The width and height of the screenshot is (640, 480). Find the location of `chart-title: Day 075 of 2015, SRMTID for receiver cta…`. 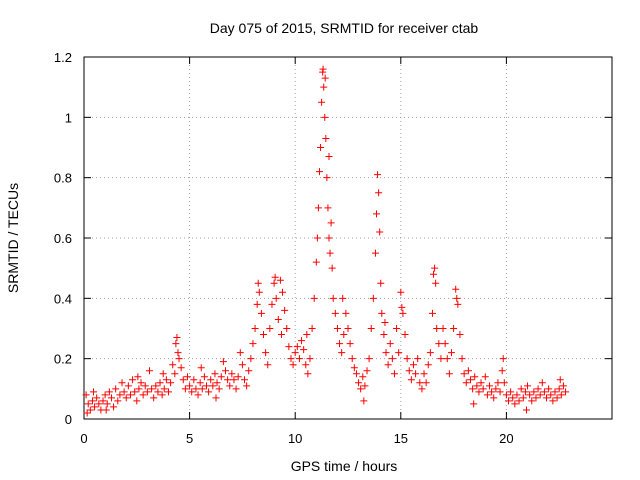

chart-title: Day 075 of 2015, SRMTID for receiver cta… is located at coordinates (344, 28).